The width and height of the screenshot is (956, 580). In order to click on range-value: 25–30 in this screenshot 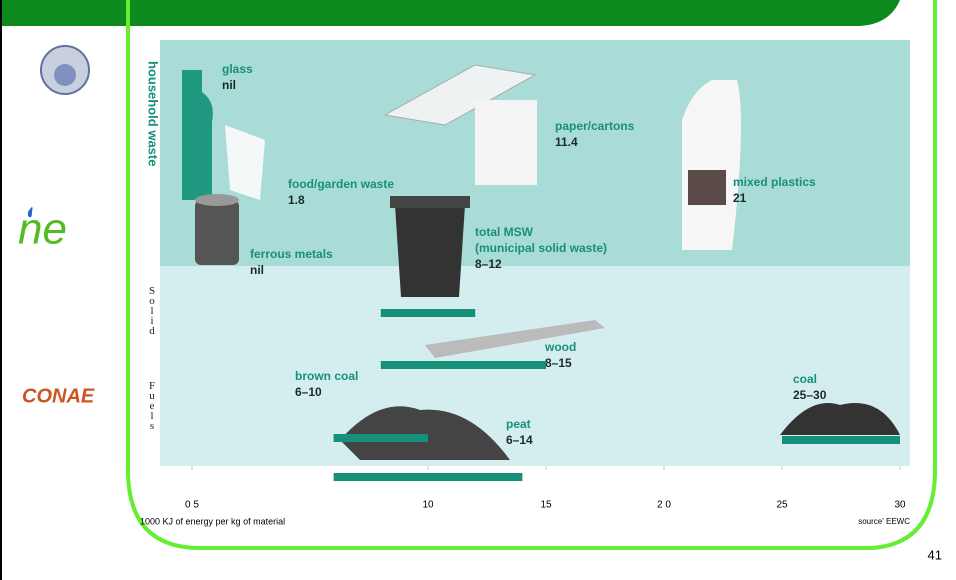, I will do `click(810, 395)`.